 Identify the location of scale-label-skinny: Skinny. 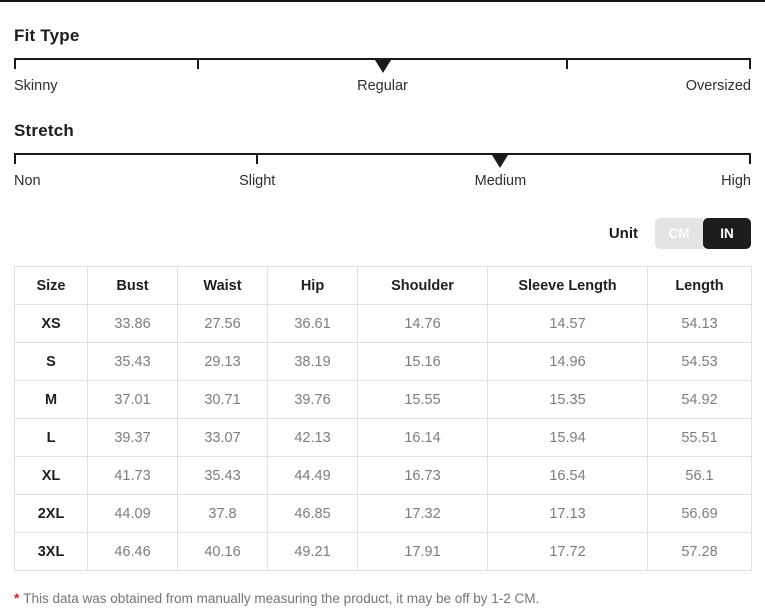
(36, 86).